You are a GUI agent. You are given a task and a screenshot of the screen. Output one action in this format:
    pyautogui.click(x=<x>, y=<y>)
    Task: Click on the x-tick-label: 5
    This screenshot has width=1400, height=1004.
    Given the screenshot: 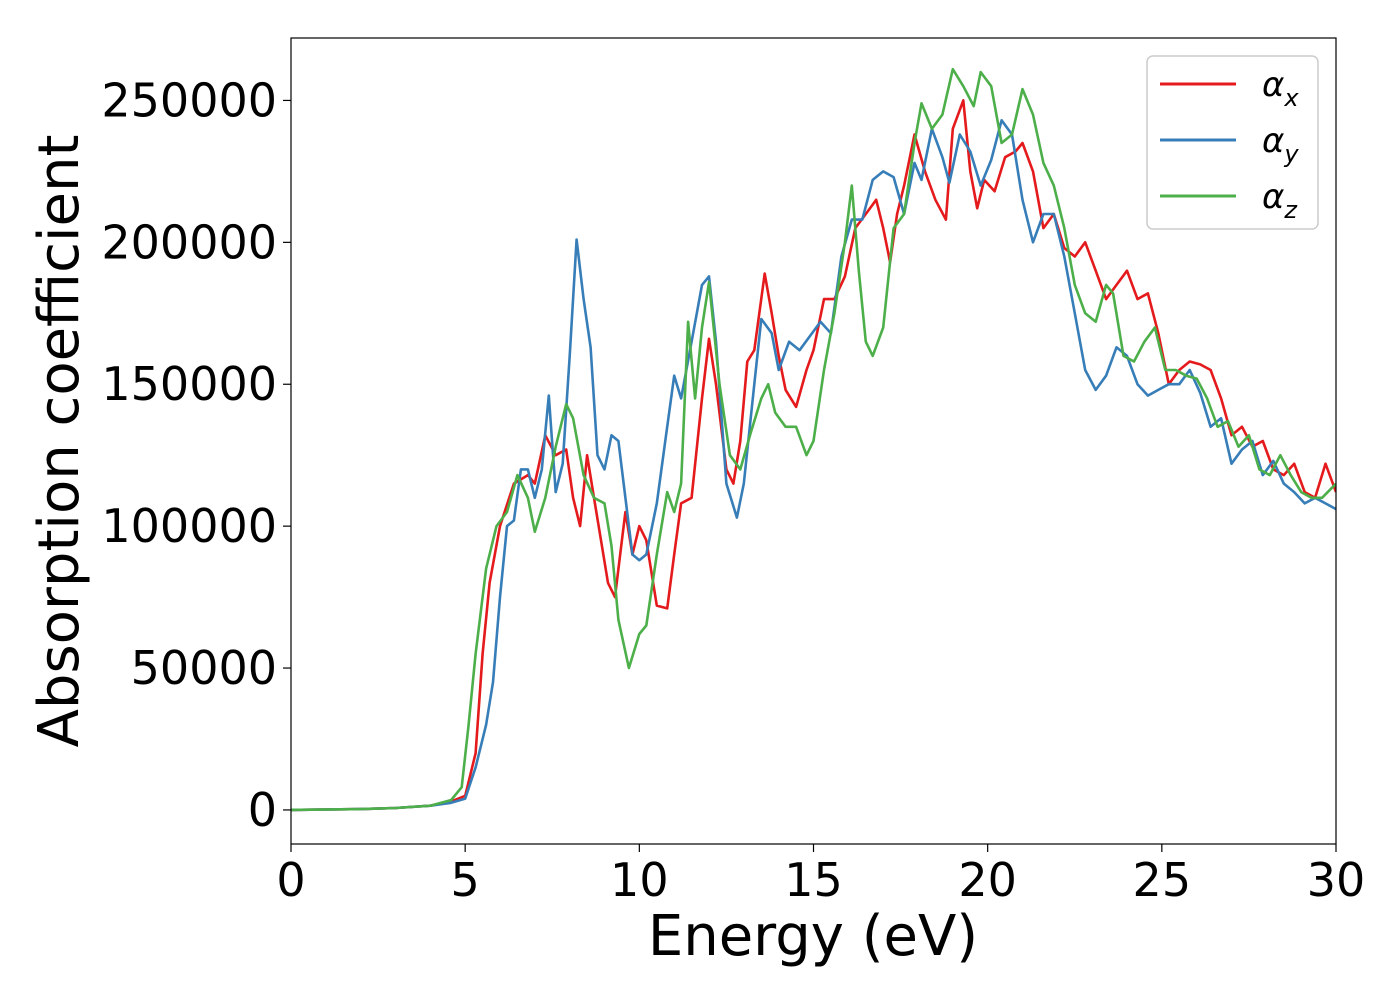 What is the action you would take?
    pyautogui.click(x=465, y=880)
    